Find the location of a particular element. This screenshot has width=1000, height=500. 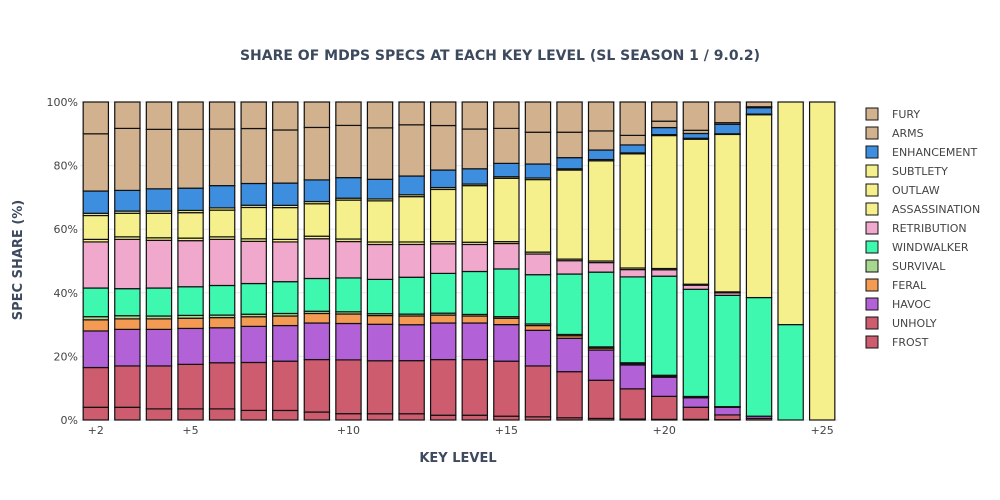

x-tick-label: +20 is located at coordinates (664, 430).